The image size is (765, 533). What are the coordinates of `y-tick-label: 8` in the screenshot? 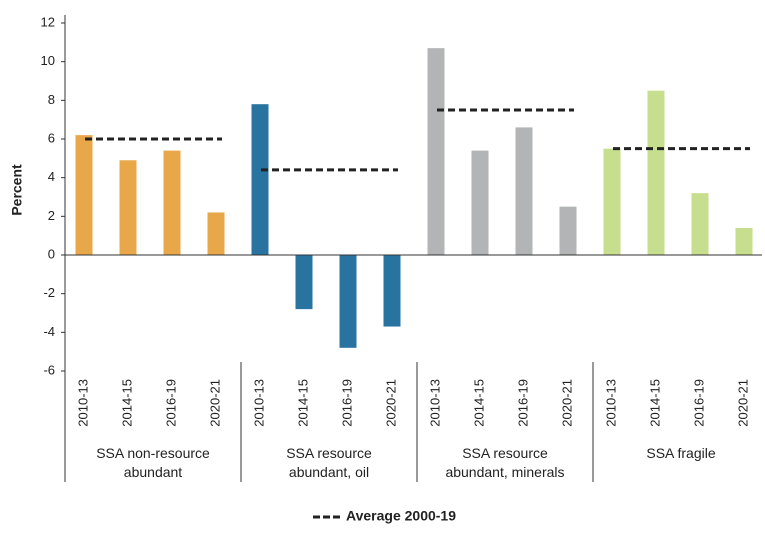 It's located at (51, 99).